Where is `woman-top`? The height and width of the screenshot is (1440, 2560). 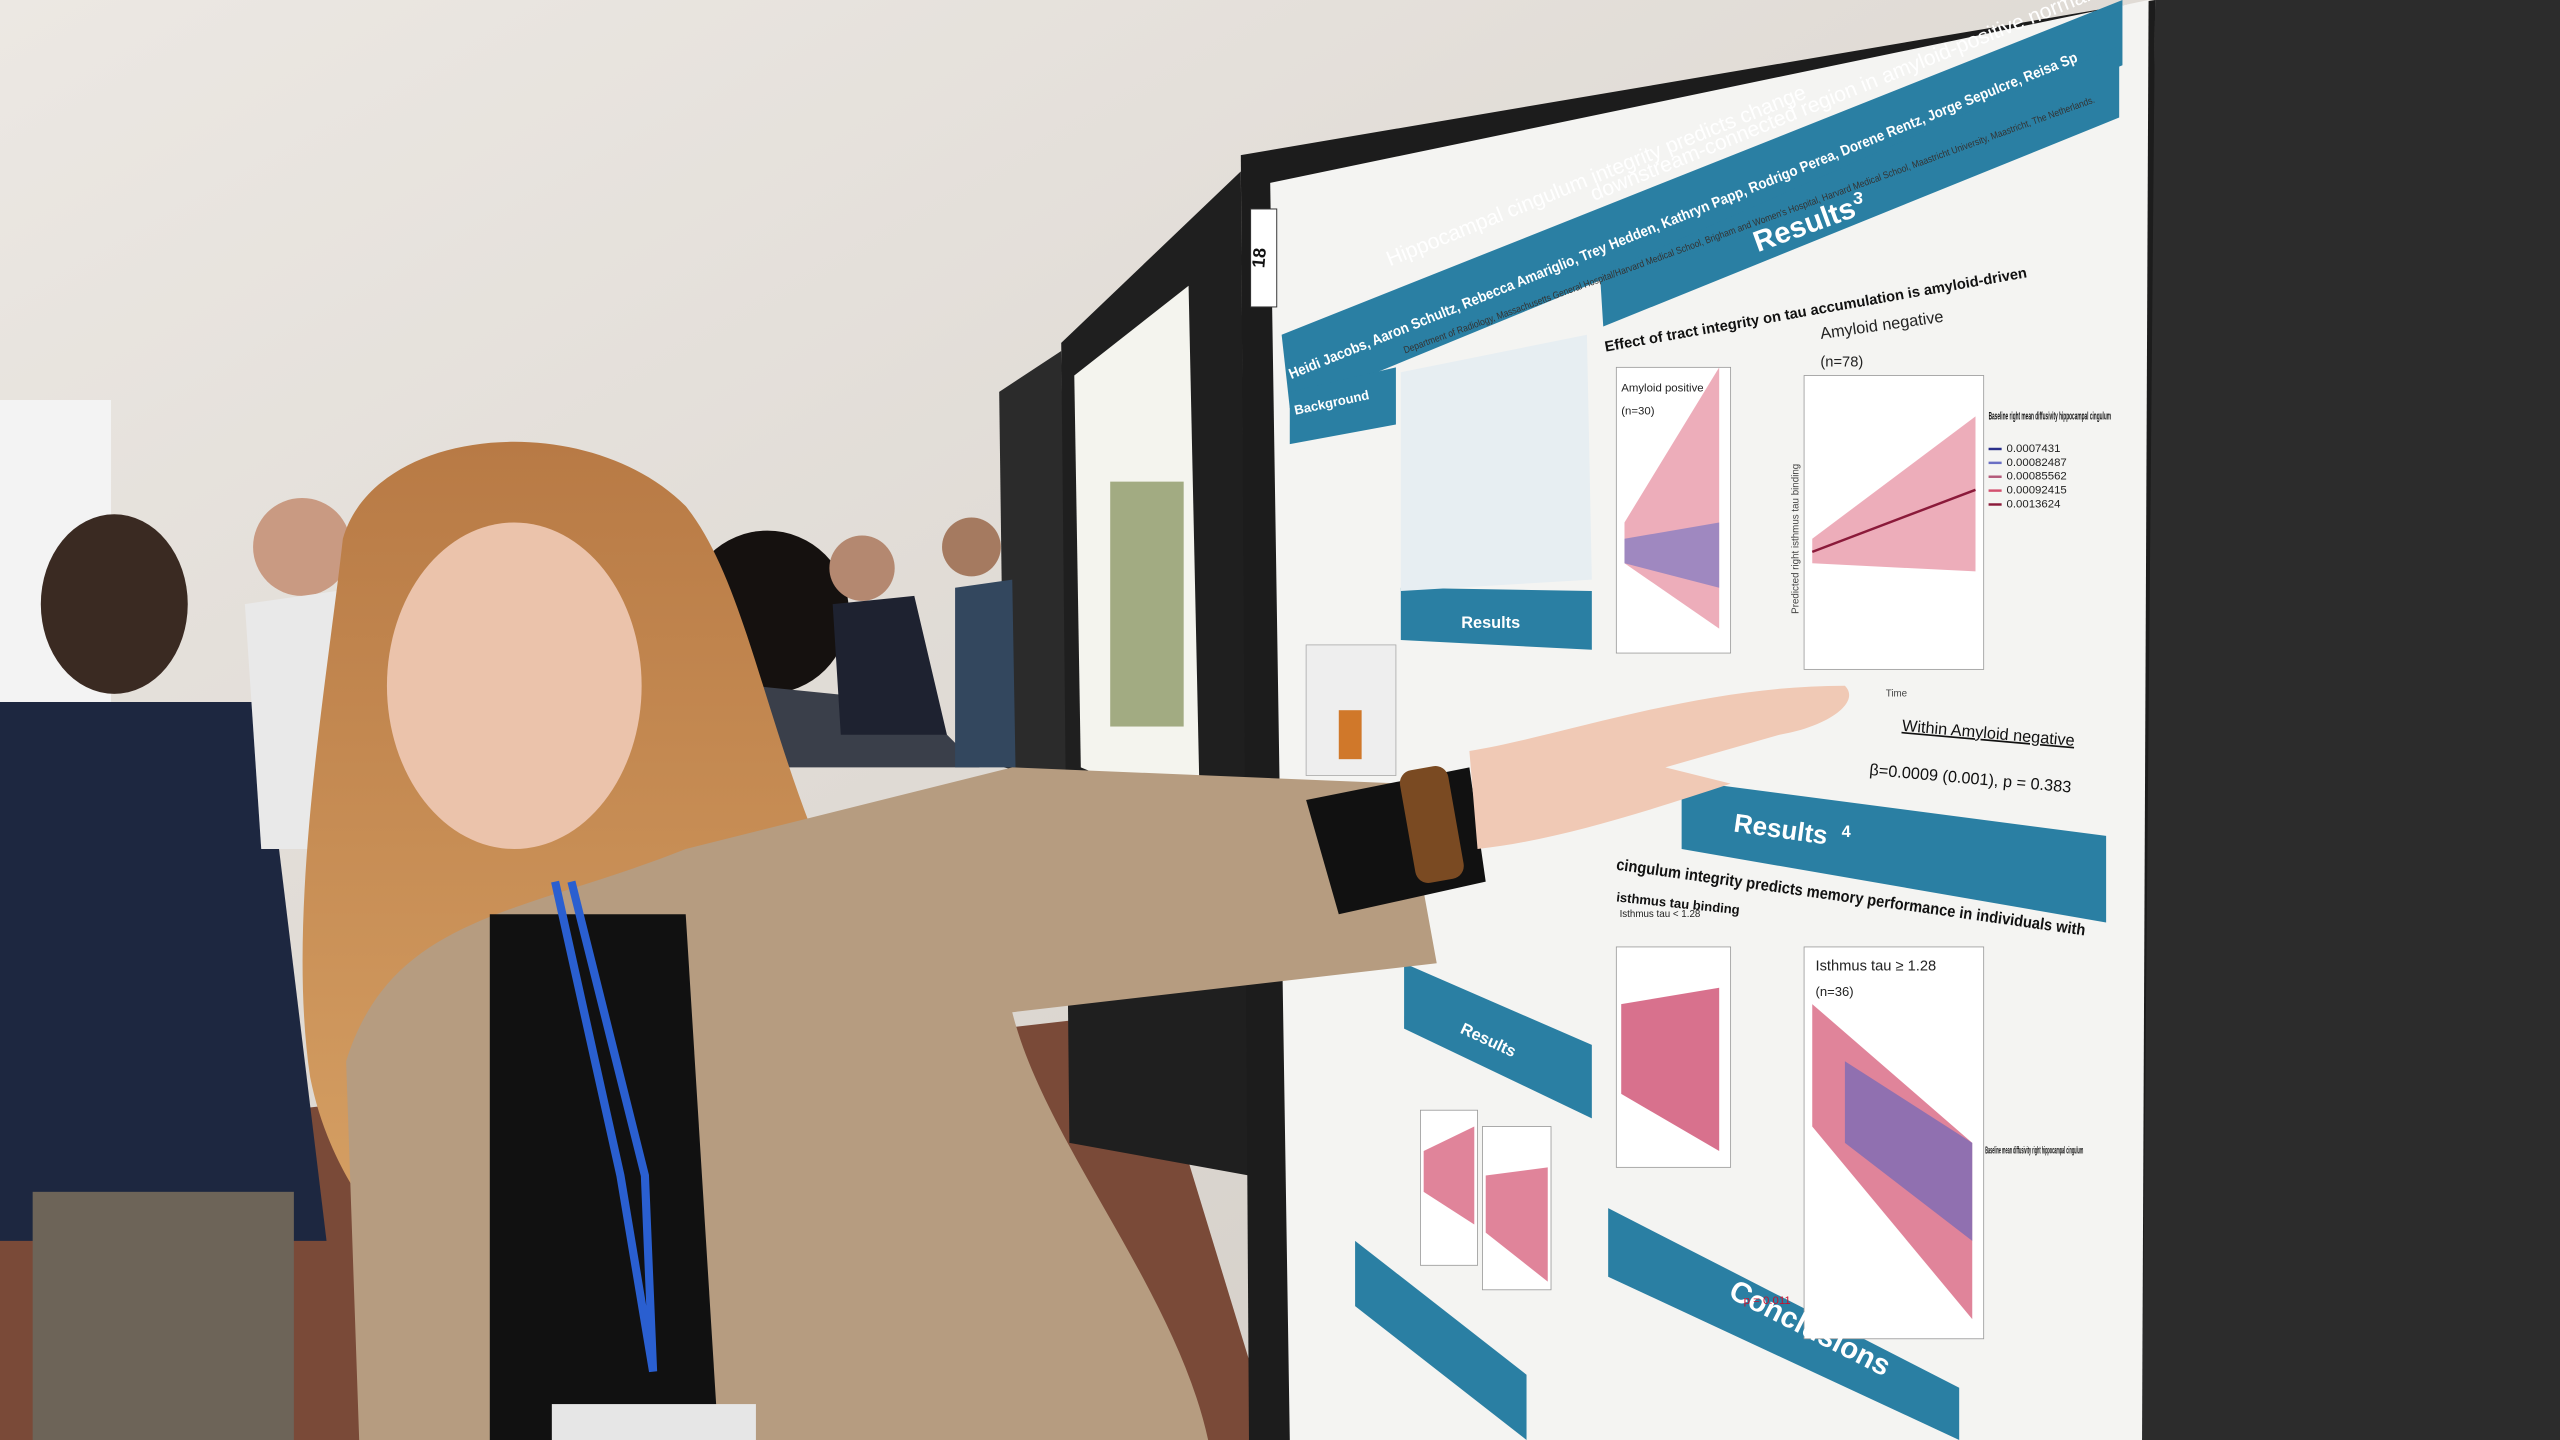 woman-top is located at coordinates (604, 1177).